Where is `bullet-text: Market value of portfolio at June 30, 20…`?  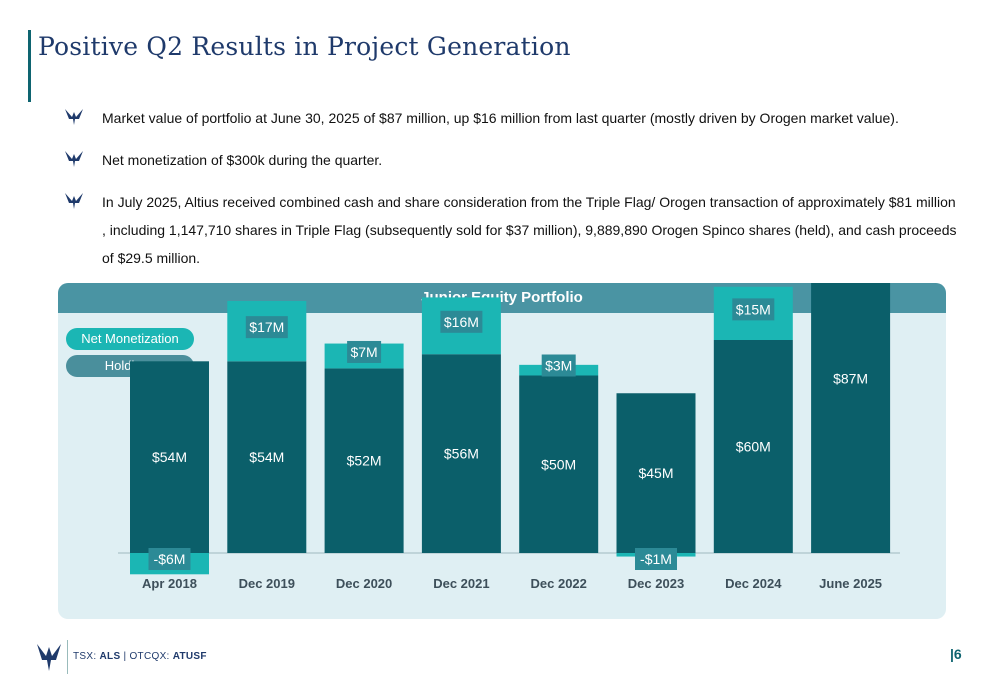 bullet-text: Market value of portfolio at June 30, 20… is located at coordinates (500, 118).